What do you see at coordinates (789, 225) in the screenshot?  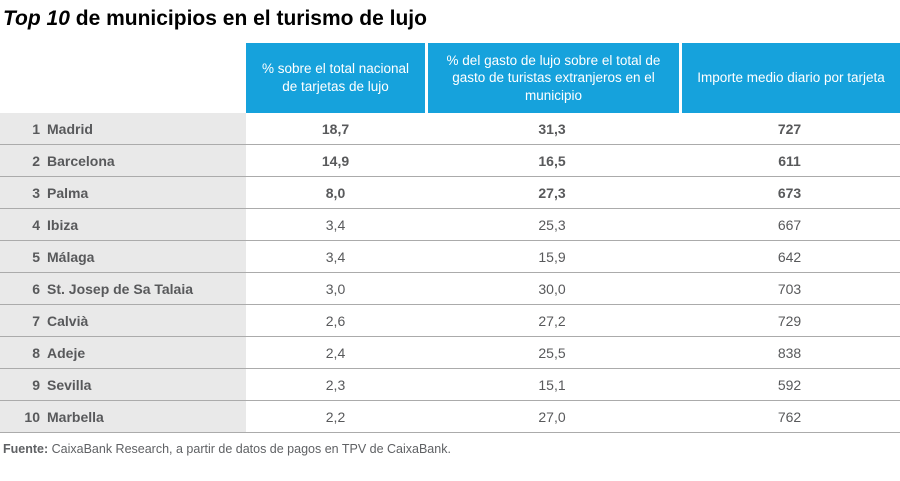 I see `avg-daily-amount-value: 667` at bounding box center [789, 225].